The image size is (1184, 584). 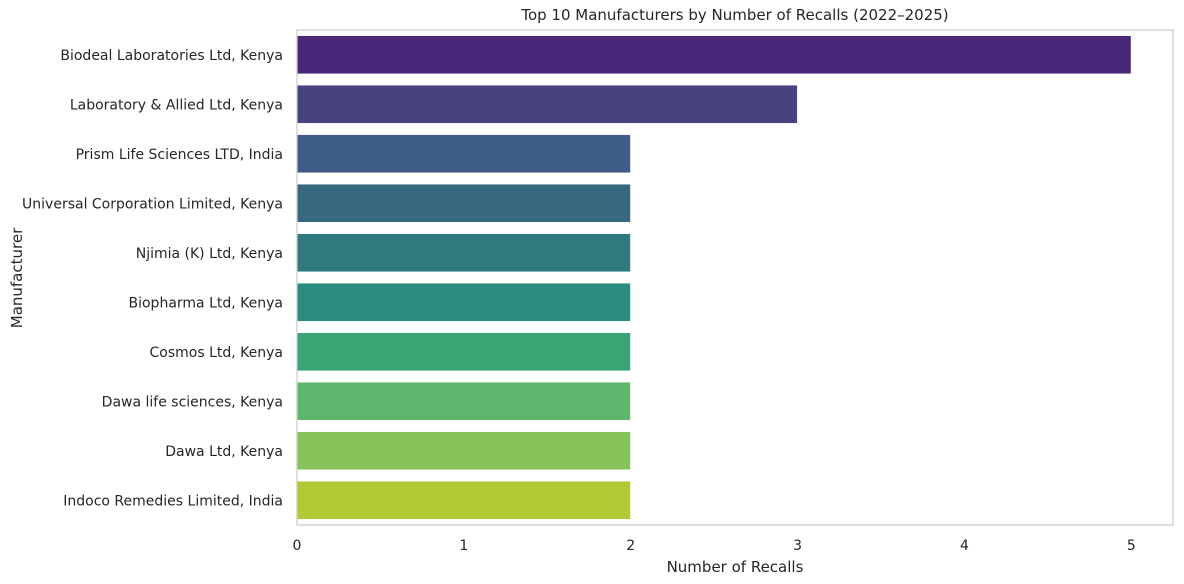 I want to click on x-tick-label: 1, so click(x=463, y=546).